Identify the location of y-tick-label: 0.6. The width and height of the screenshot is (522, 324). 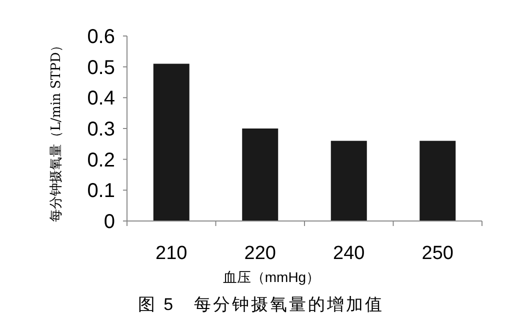
(101, 37).